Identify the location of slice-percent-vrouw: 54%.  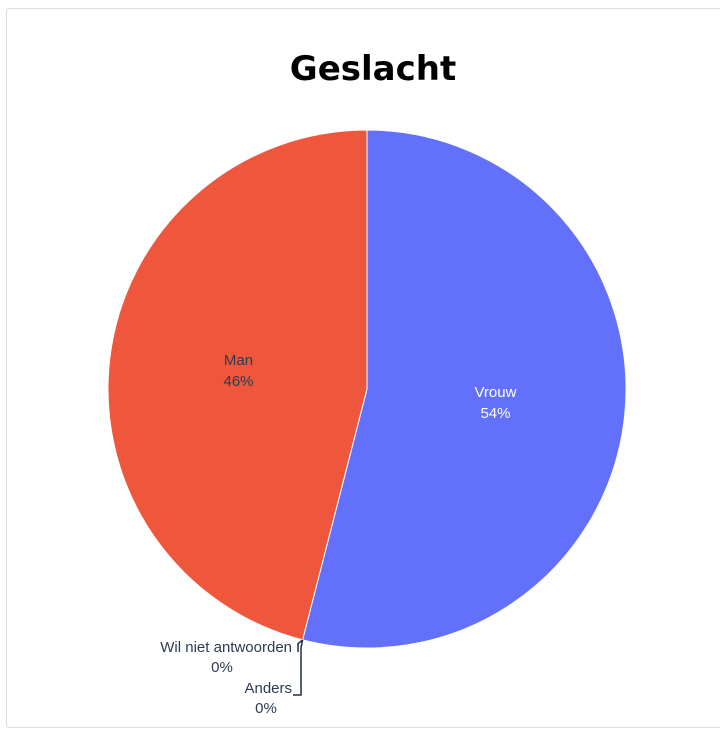
(495, 413).